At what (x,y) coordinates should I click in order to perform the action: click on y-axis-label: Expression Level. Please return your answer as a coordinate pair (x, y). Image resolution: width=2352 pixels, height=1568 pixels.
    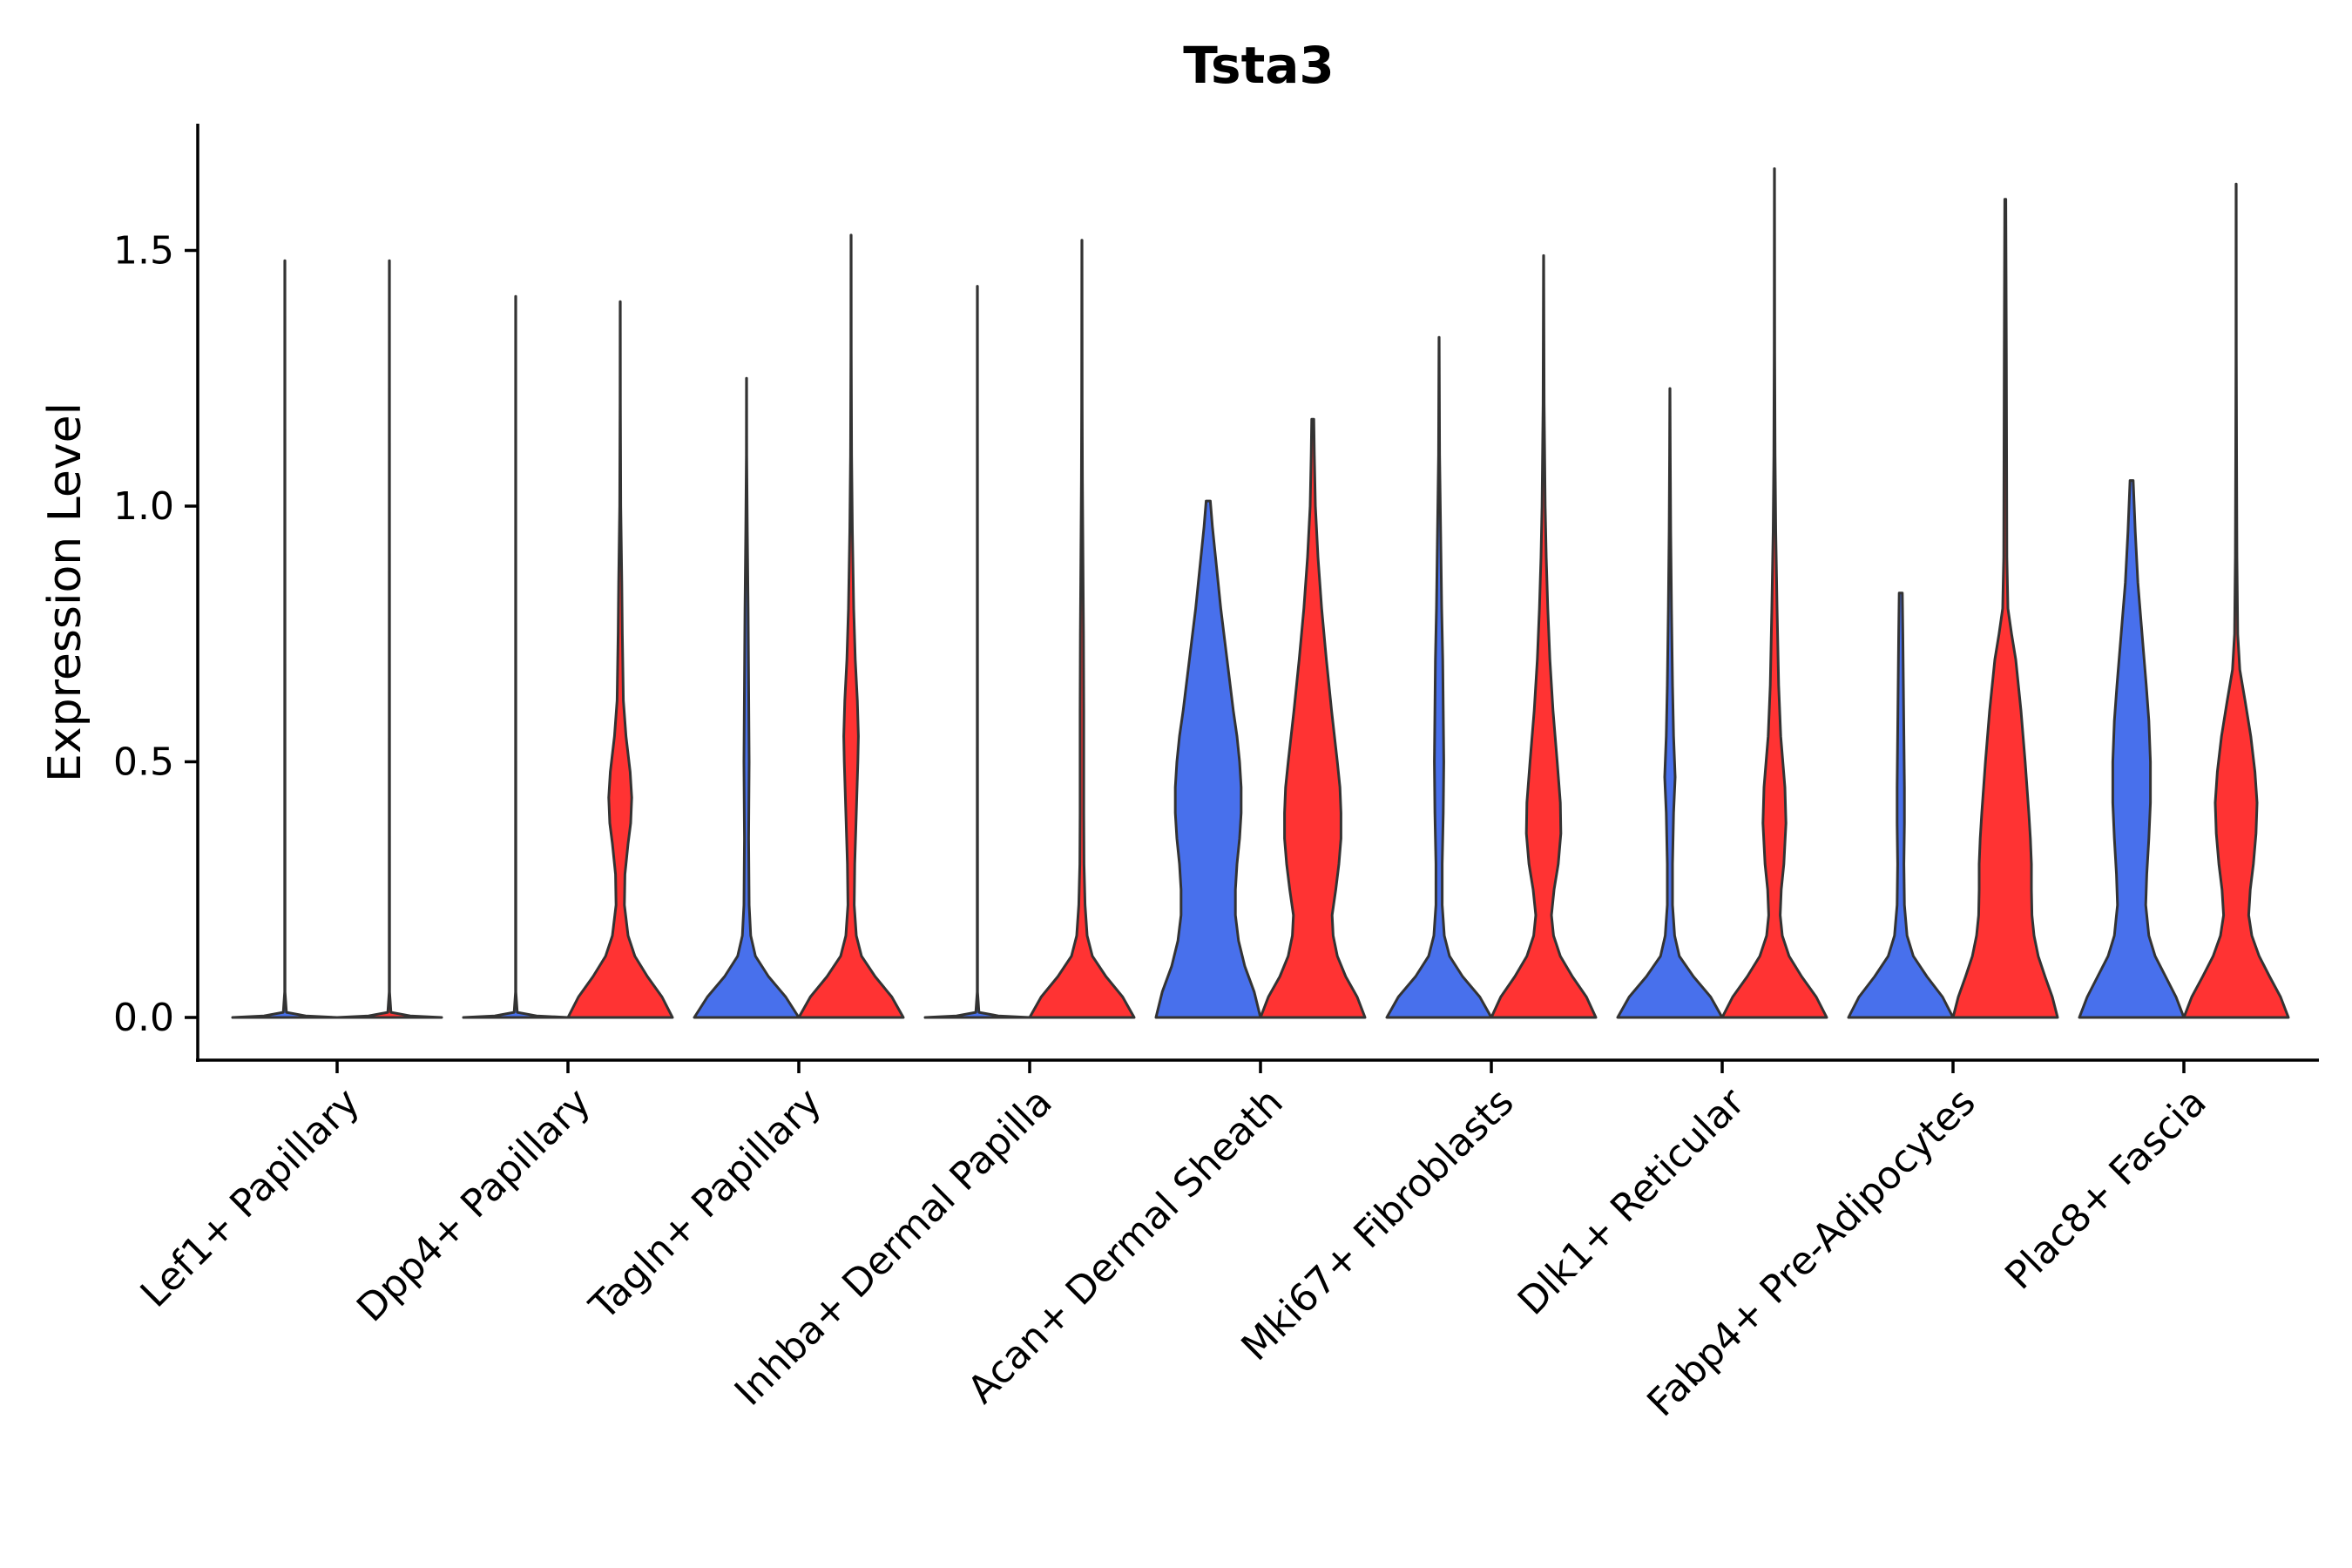
    Looking at the image, I should click on (65, 592).